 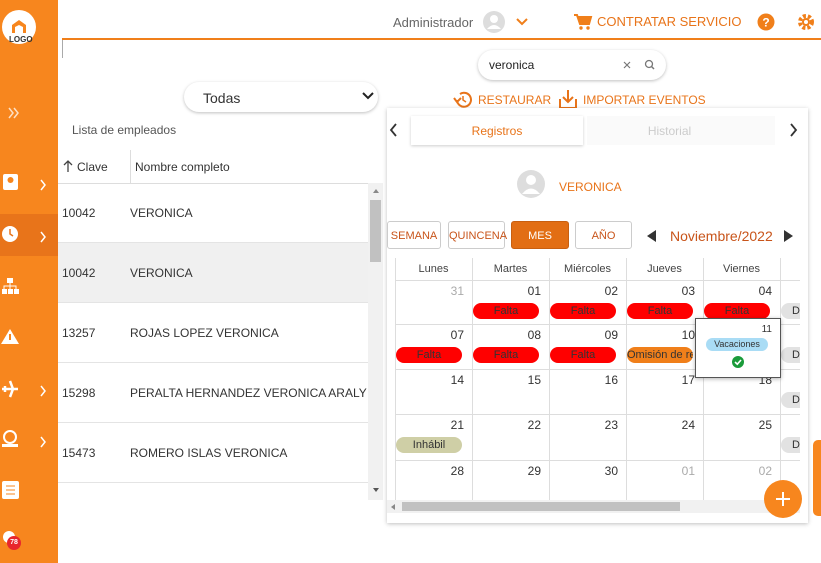 What do you see at coordinates (457, 425) in the screenshot?
I see `day-number: 21` at bounding box center [457, 425].